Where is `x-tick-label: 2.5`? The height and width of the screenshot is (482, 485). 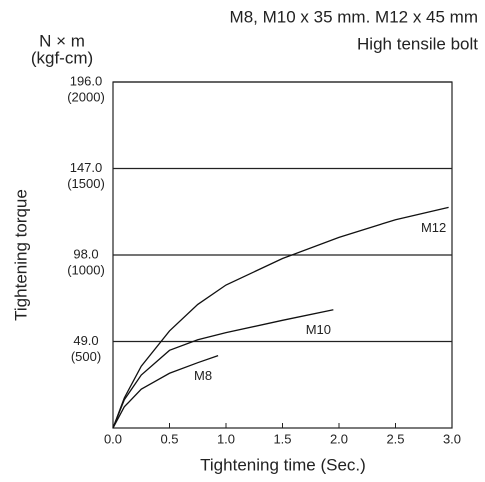 x-tick-label: 2.5 is located at coordinates (395, 438).